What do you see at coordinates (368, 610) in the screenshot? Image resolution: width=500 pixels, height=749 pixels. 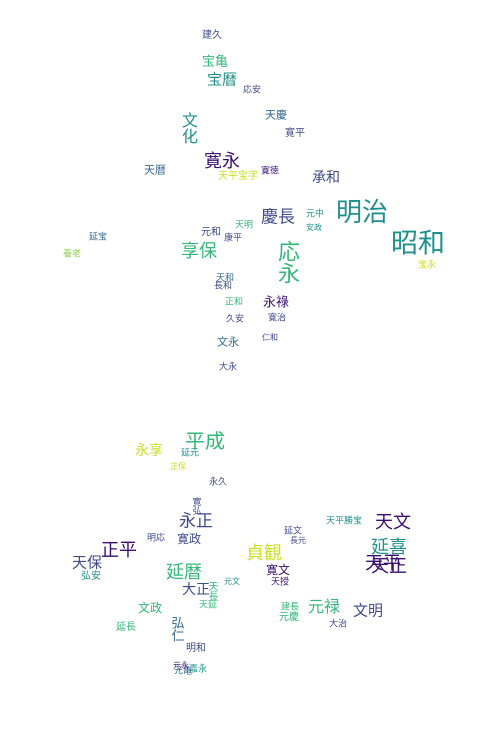 I see `cloud-word: 文明` at bounding box center [368, 610].